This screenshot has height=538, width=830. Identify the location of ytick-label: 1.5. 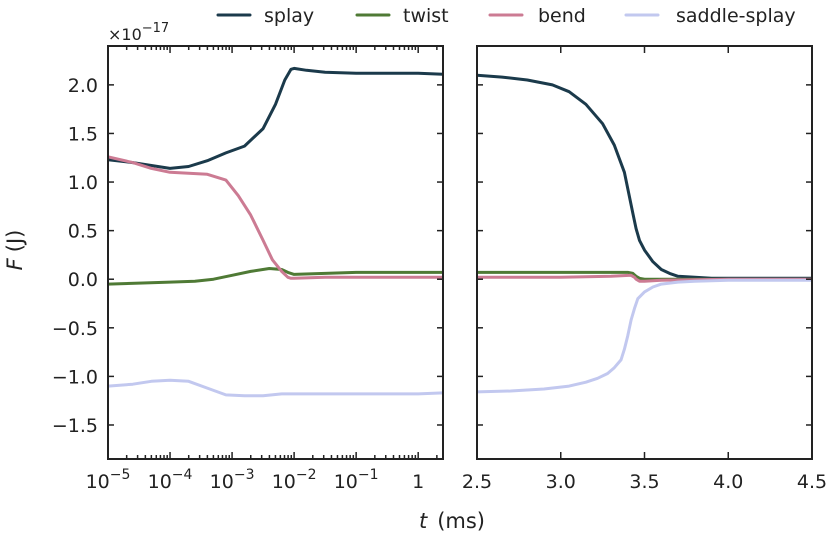
(83, 134).